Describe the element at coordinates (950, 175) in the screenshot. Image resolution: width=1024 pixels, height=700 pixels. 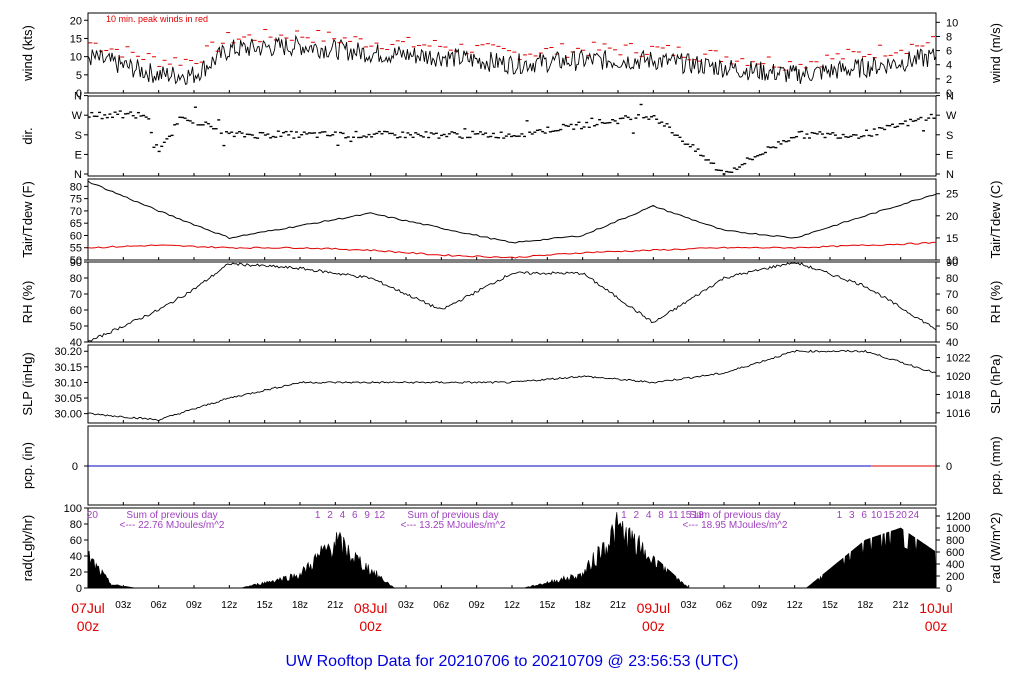
I see `ytick-right-label: N` at that location.